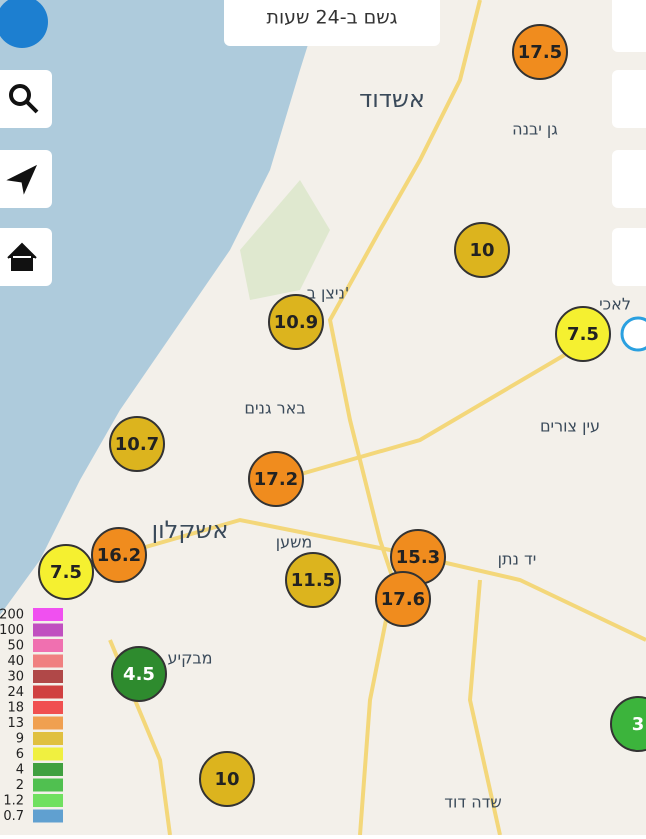  What do you see at coordinates (629, 179) in the screenshot?
I see `camera-button` at bounding box center [629, 179].